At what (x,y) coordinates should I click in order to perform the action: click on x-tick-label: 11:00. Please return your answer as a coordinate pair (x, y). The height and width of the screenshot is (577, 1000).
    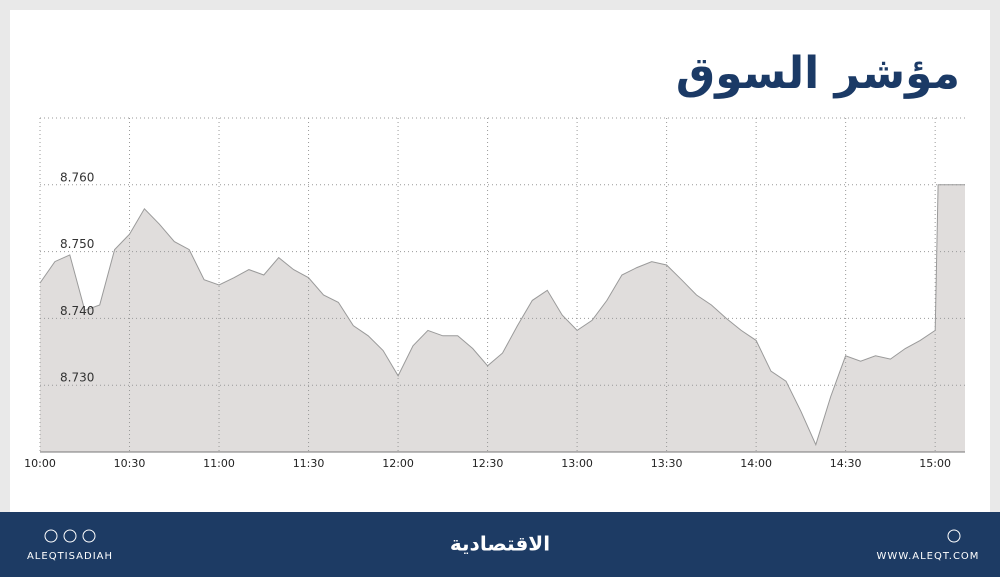
    Looking at the image, I should click on (219, 463).